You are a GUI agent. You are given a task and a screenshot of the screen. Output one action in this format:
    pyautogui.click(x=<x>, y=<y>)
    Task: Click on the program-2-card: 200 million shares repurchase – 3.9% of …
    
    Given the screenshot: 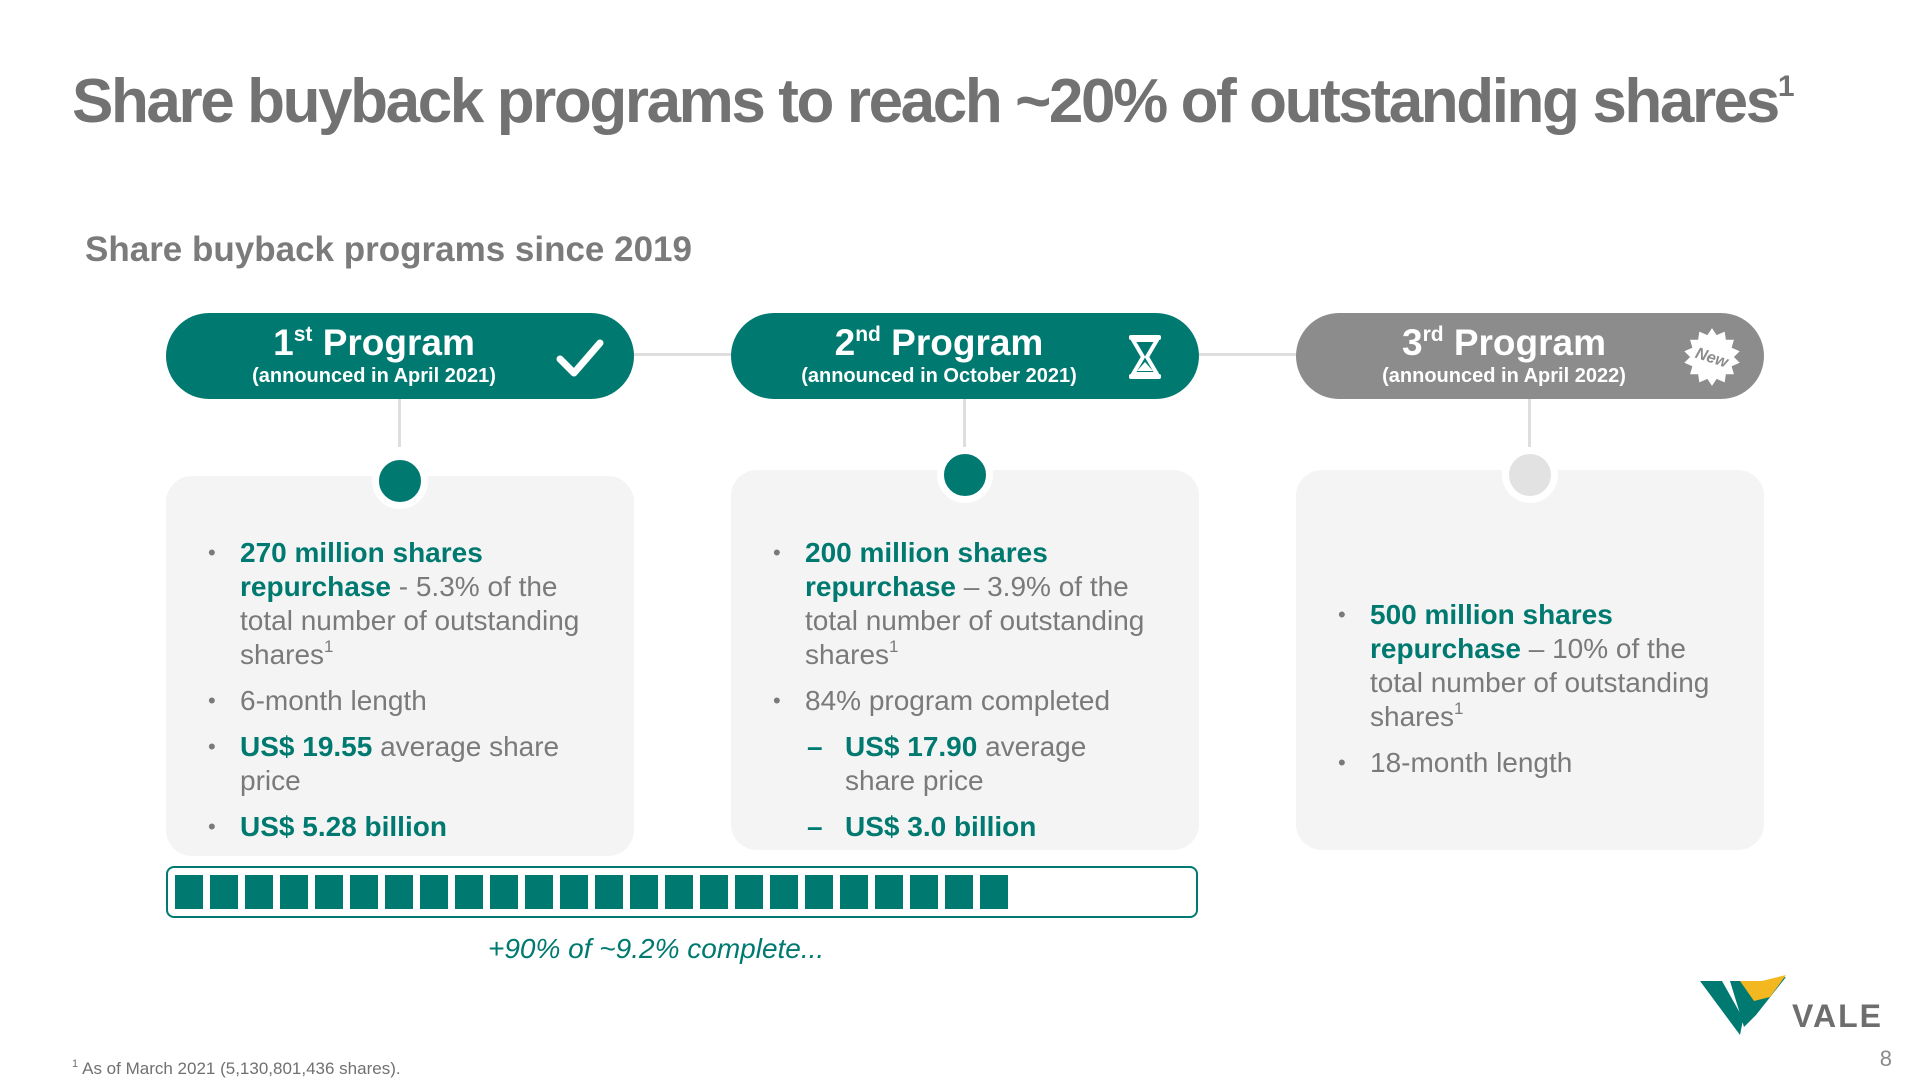 What is the action you would take?
    pyautogui.click(x=965, y=660)
    